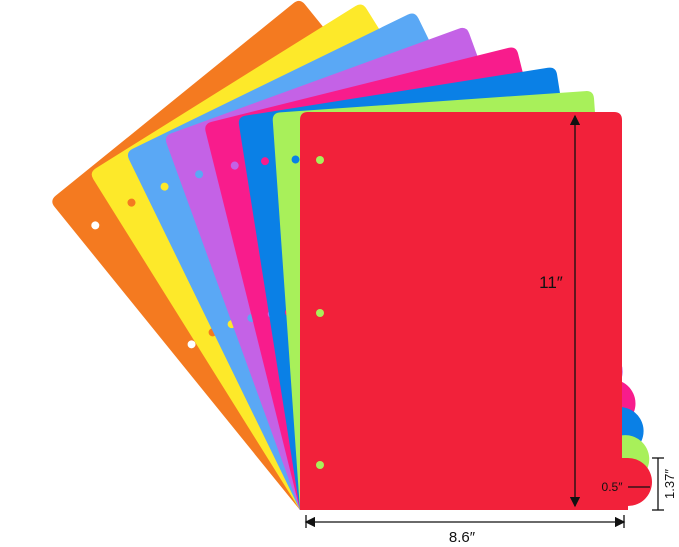 Image resolution: width=679 pixels, height=547 pixels. I want to click on tab-height-label: 1.37″, so click(669, 484).